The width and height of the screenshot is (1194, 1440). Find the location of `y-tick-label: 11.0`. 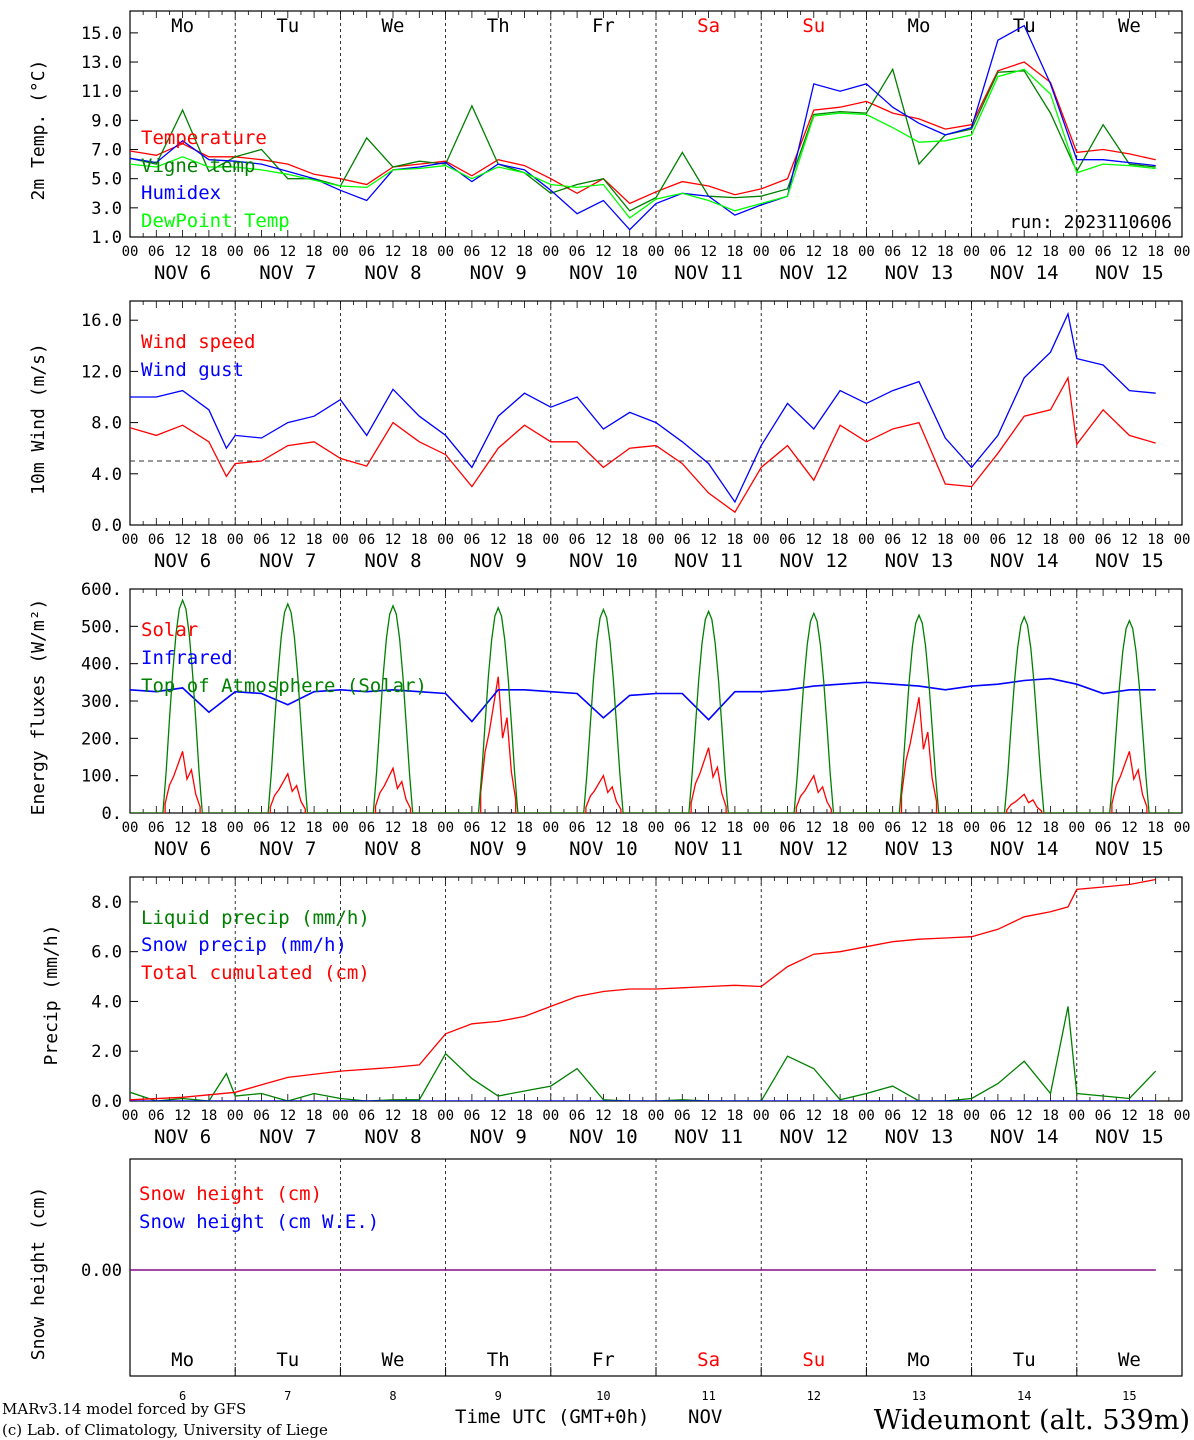

y-tick-label: 11.0 is located at coordinates (101, 92).